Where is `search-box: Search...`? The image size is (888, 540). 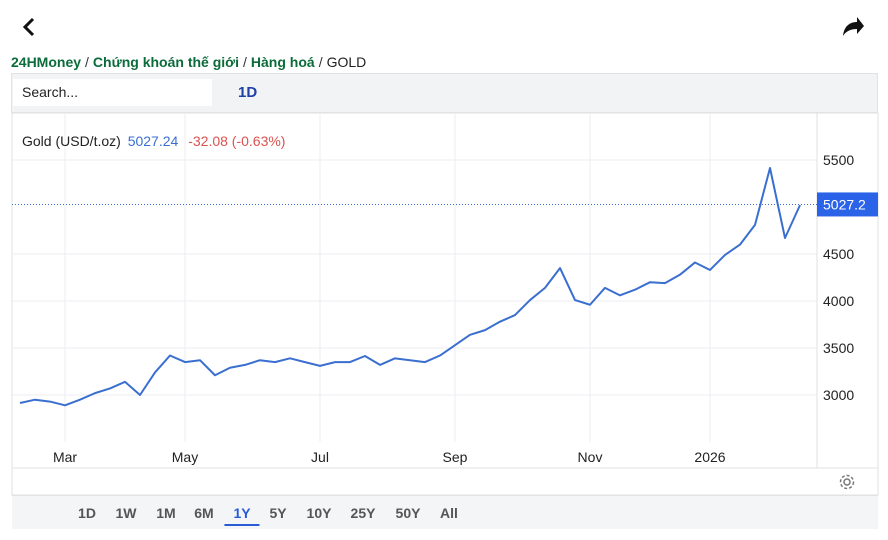 search-box: Search... is located at coordinates (112, 92).